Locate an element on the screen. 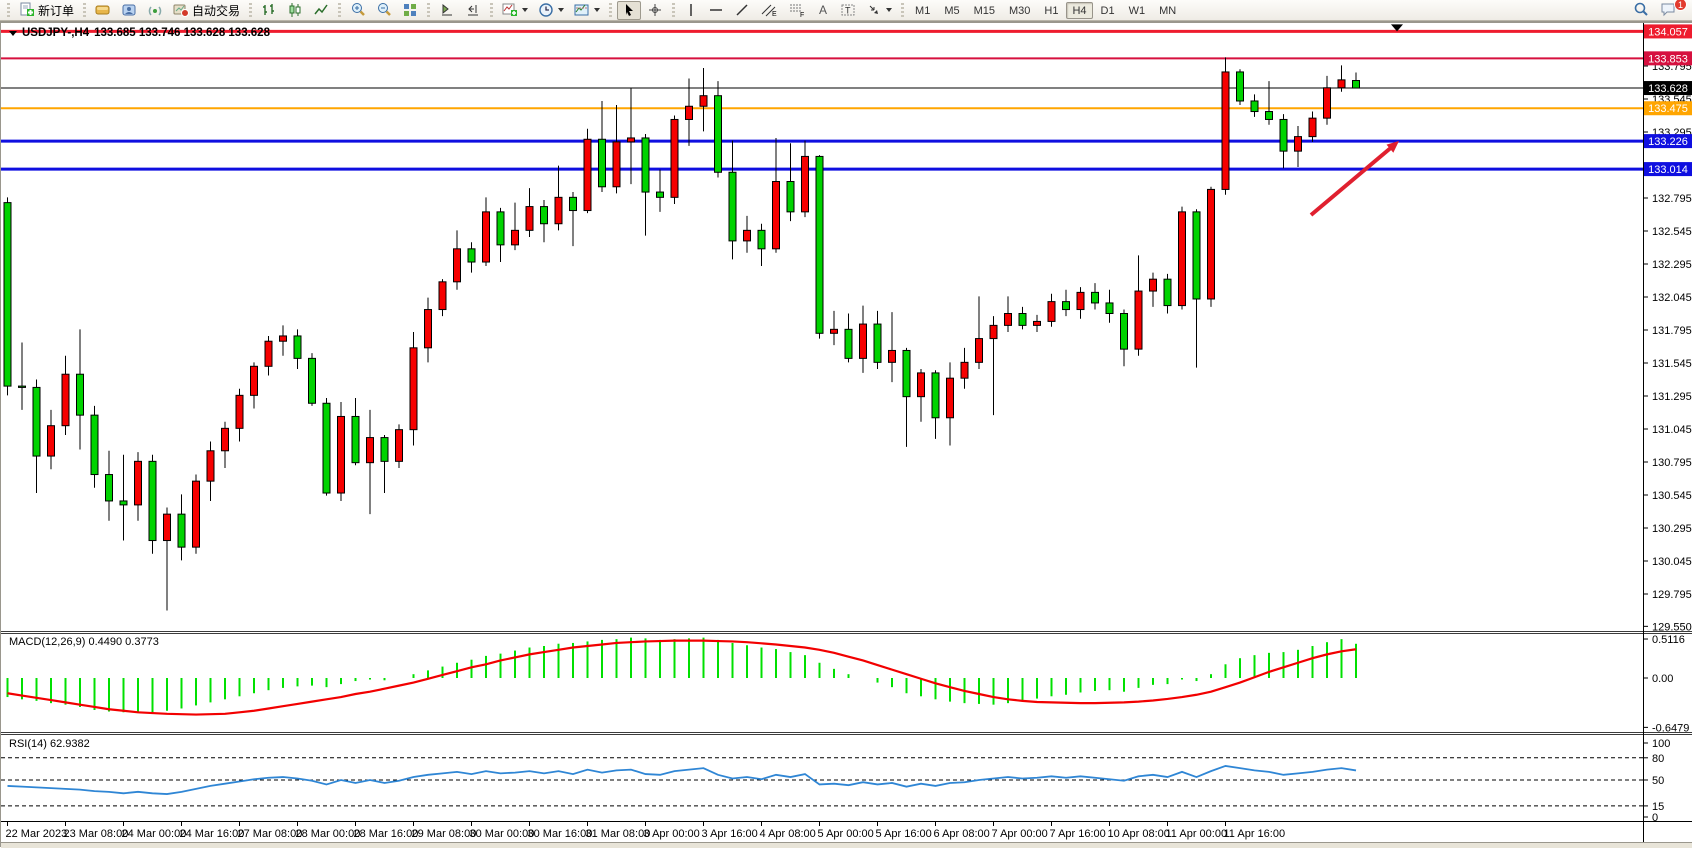 The height and width of the screenshot is (848, 1692). time-axis-label: 4 Apr 08:00 is located at coordinates (788, 834).